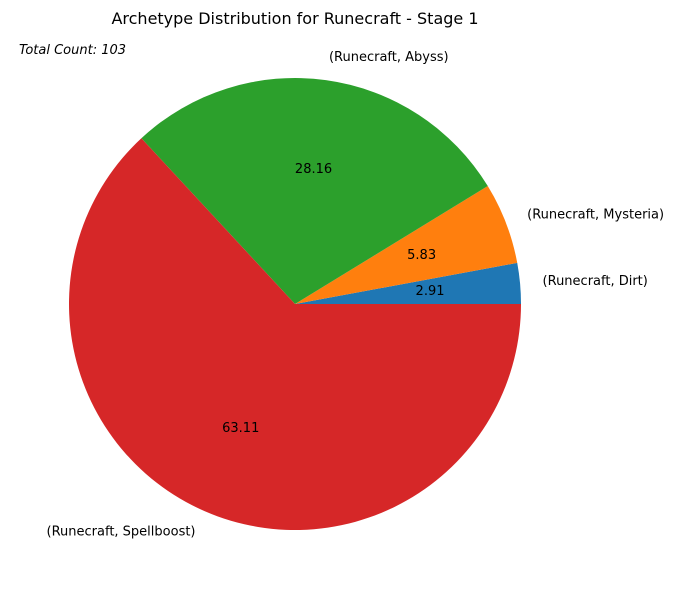  What do you see at coordinates (72, 50) in the screenshot?
I see `total-count-annotation: Total Count: 103` at bounding box center [72, 50].